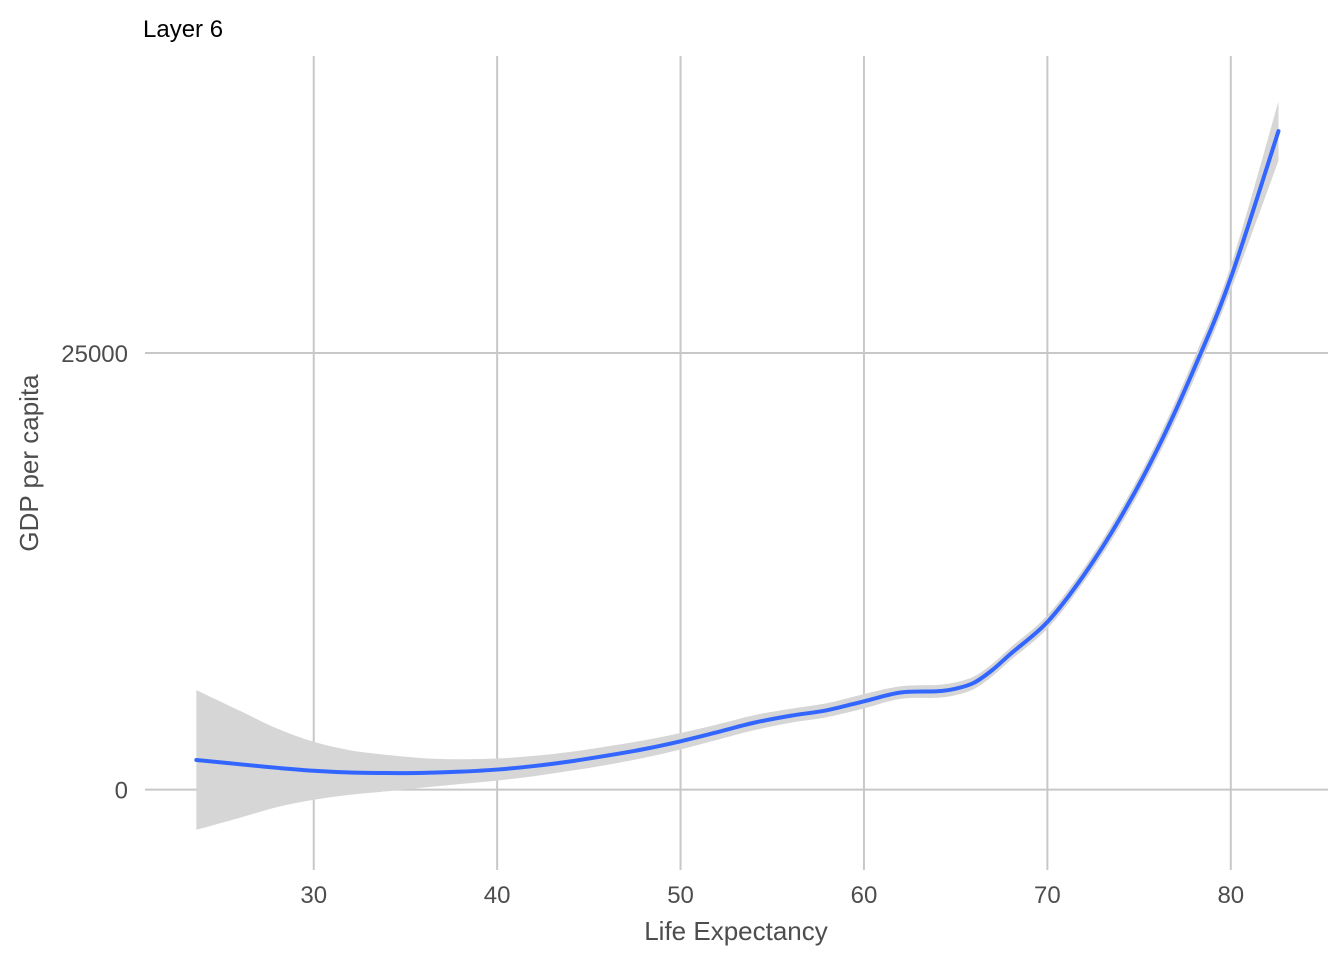 This screenshot has height=960, width=1344. I want to click on x-tick-label: 50, so click(680, 895).